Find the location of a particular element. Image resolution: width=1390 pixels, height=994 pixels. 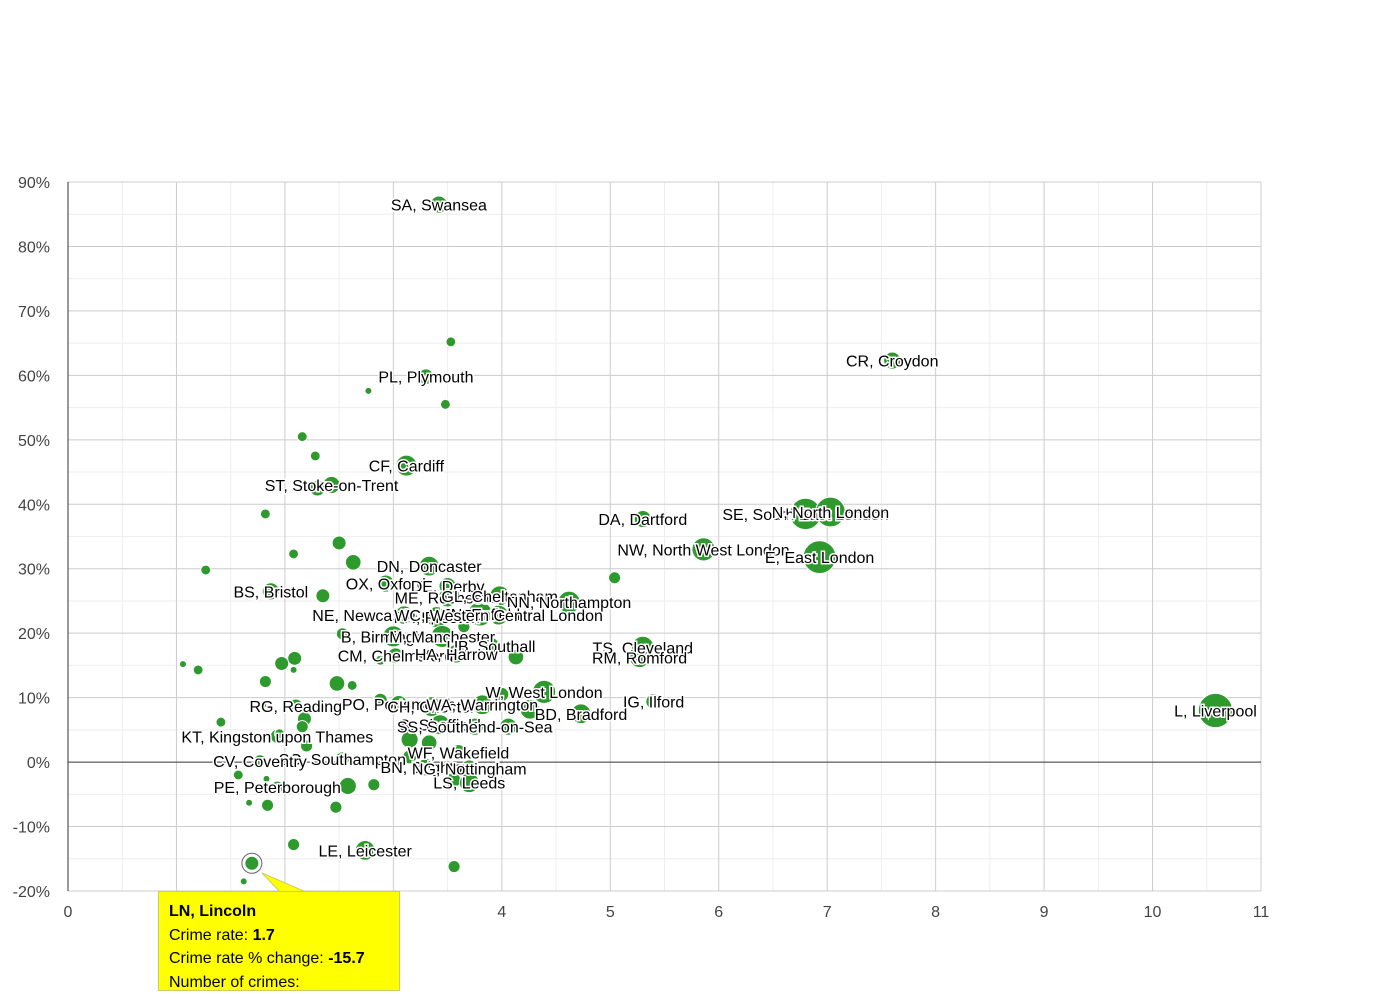

bubble-label: PL, Plymouth is located at coordinates (425, 378).